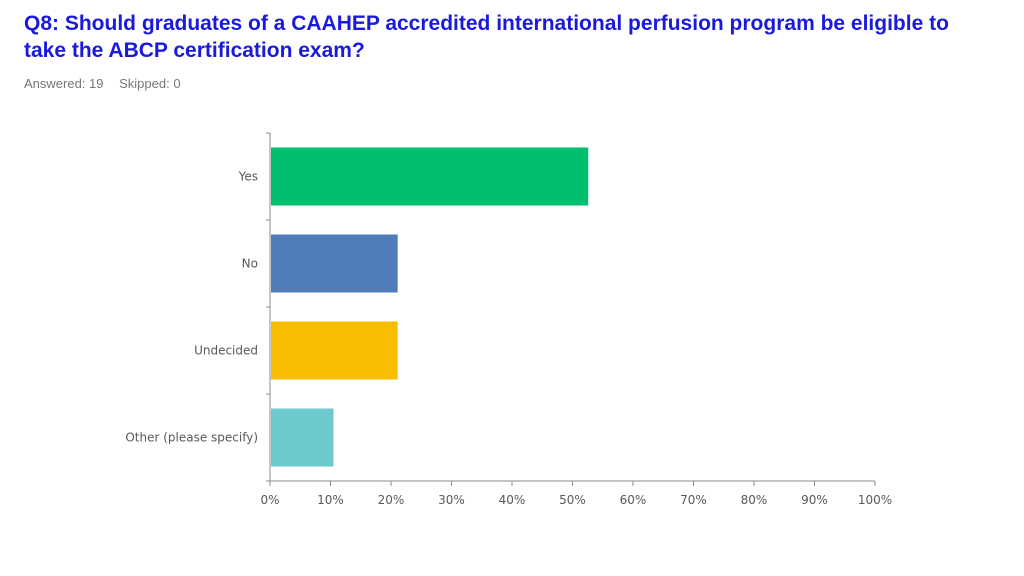  Describe the element at coordinates (633, 500) in the screenshot. I see `x-tick-label: 60%` at that location.